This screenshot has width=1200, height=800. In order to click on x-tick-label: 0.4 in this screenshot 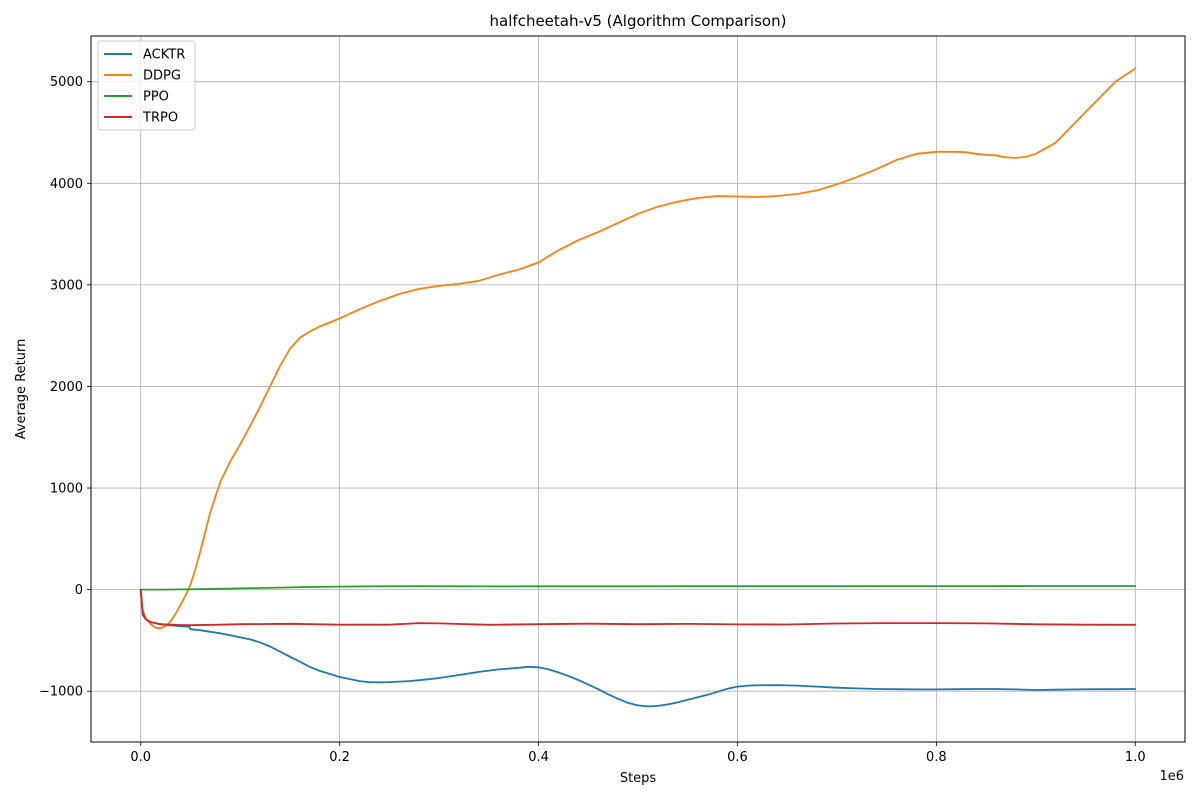, I will do `click(538, 757)`.